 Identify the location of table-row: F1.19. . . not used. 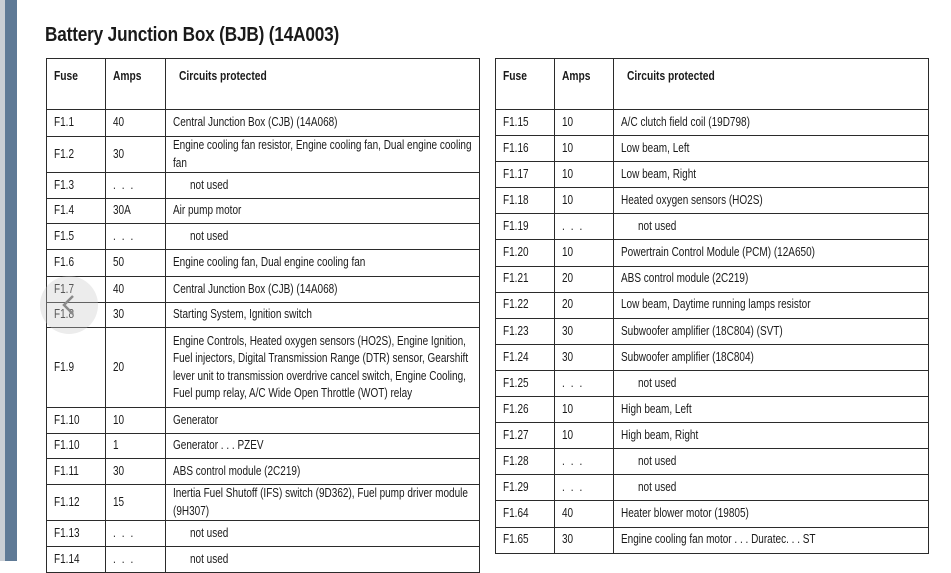
(712, 227).